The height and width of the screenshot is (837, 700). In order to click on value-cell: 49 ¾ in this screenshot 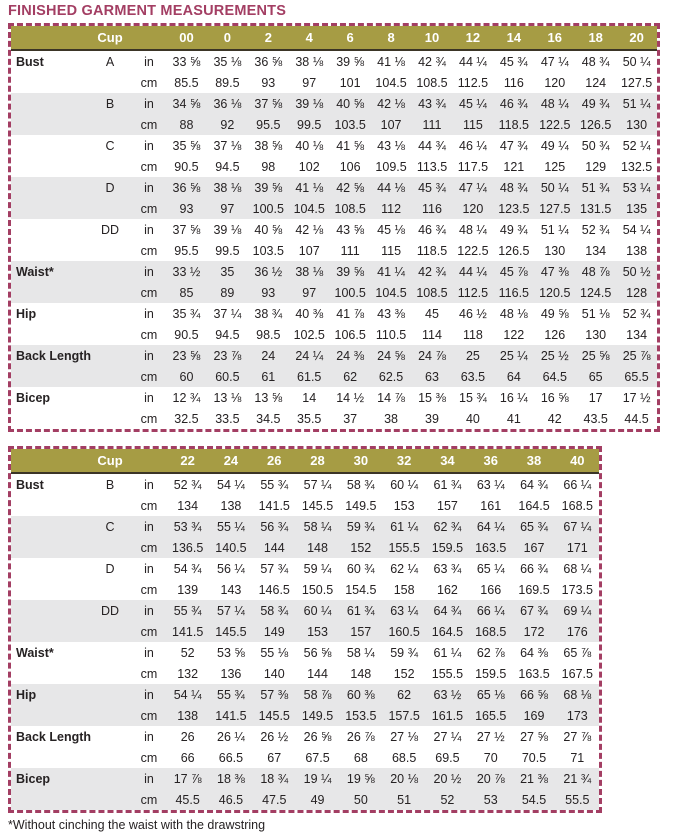, I will do `click(513, 229)`.